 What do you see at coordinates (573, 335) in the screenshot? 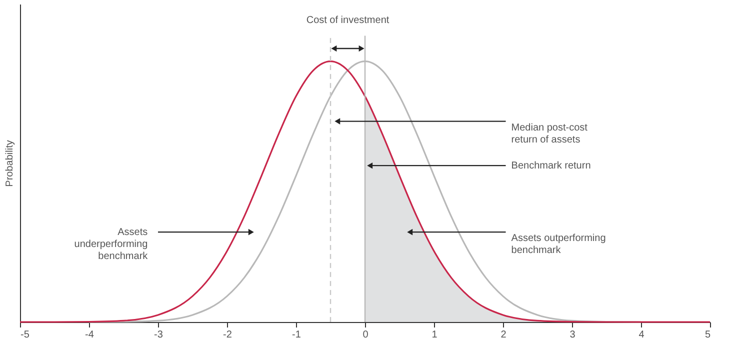
I see `x-tick-label: 3` at bounding box center [573, 335].